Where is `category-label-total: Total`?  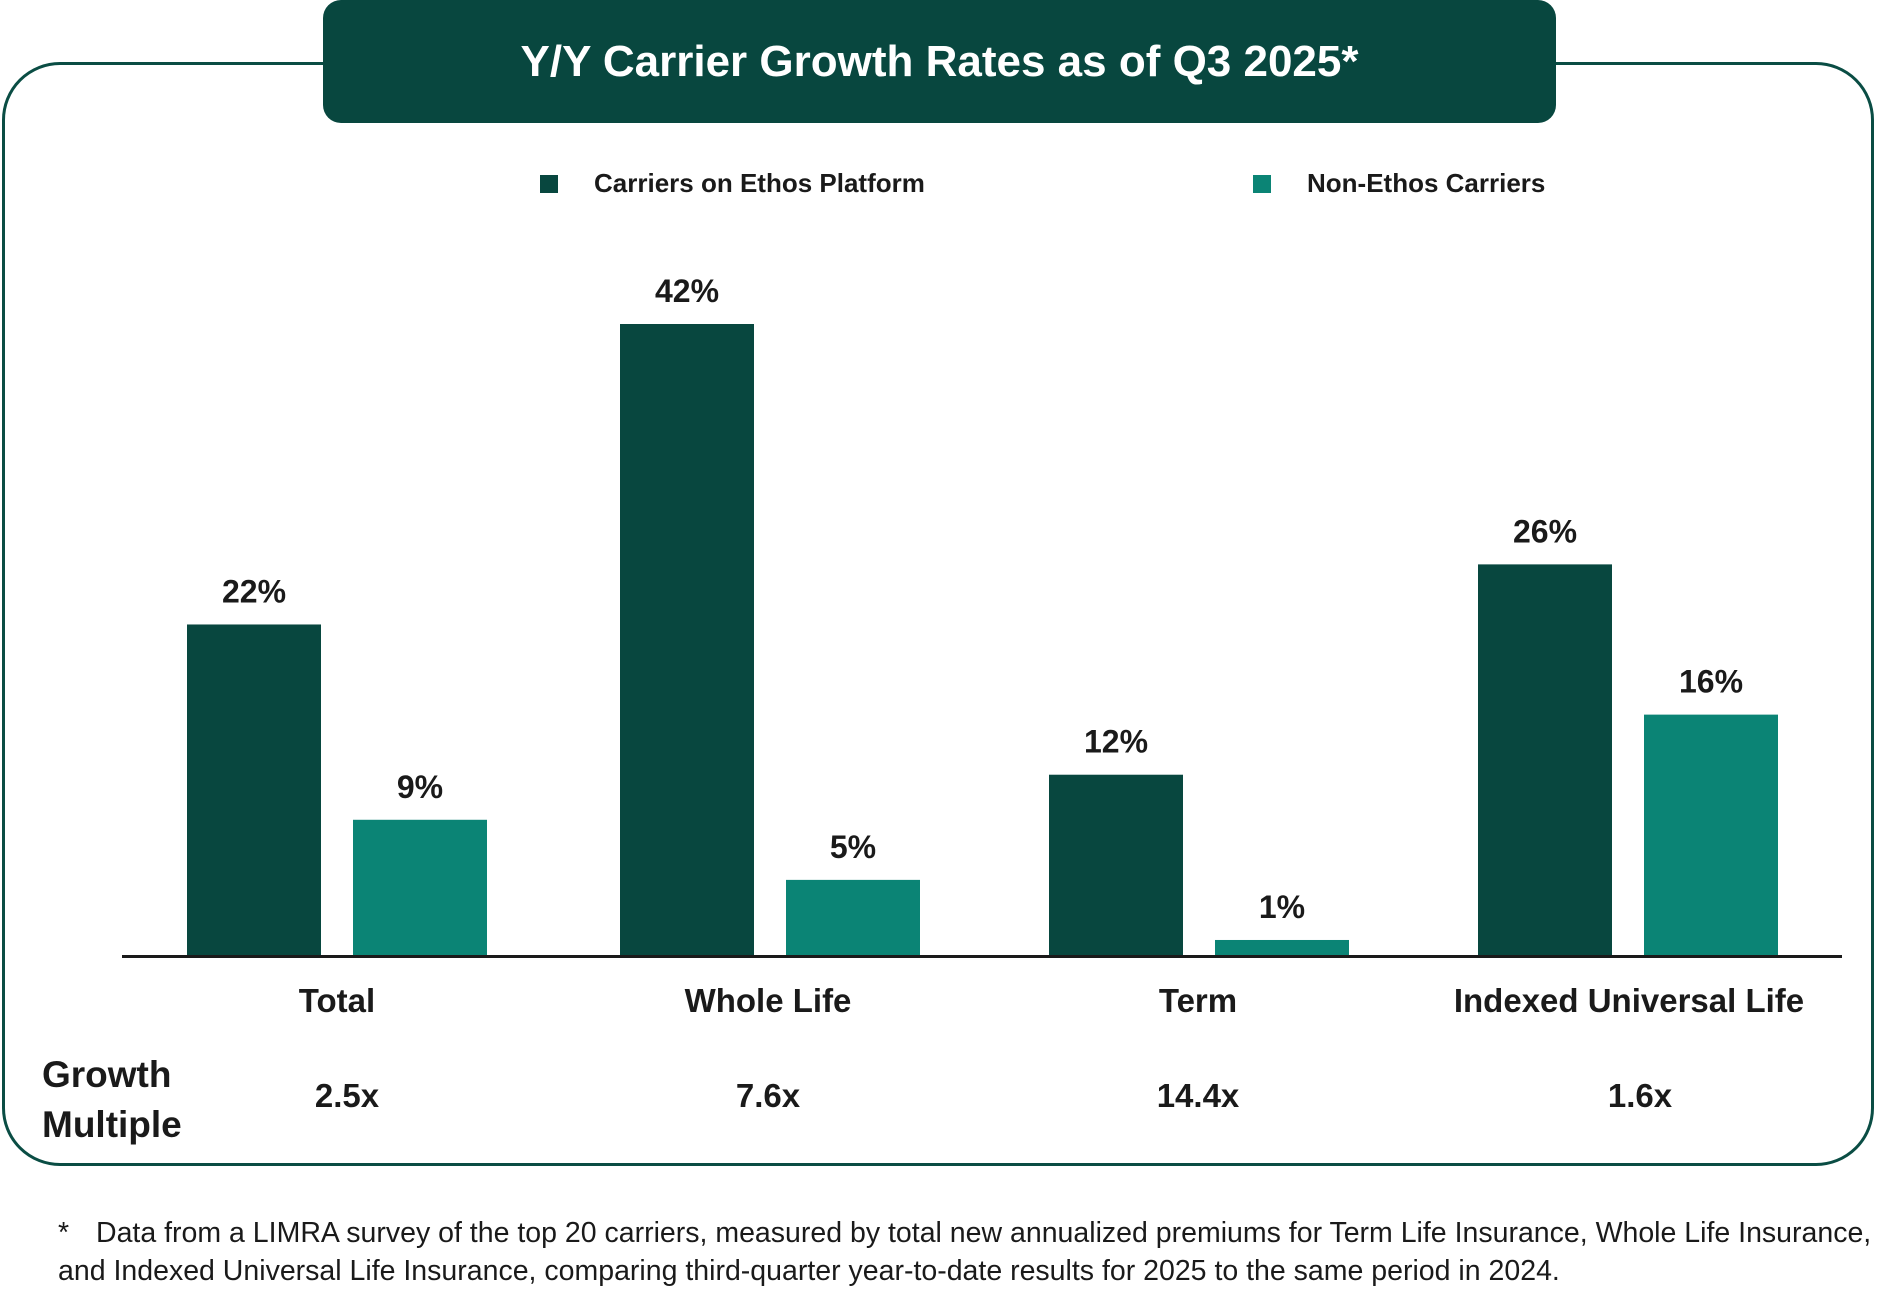 category-label-total: Total is located at coordinates (337, 1000).